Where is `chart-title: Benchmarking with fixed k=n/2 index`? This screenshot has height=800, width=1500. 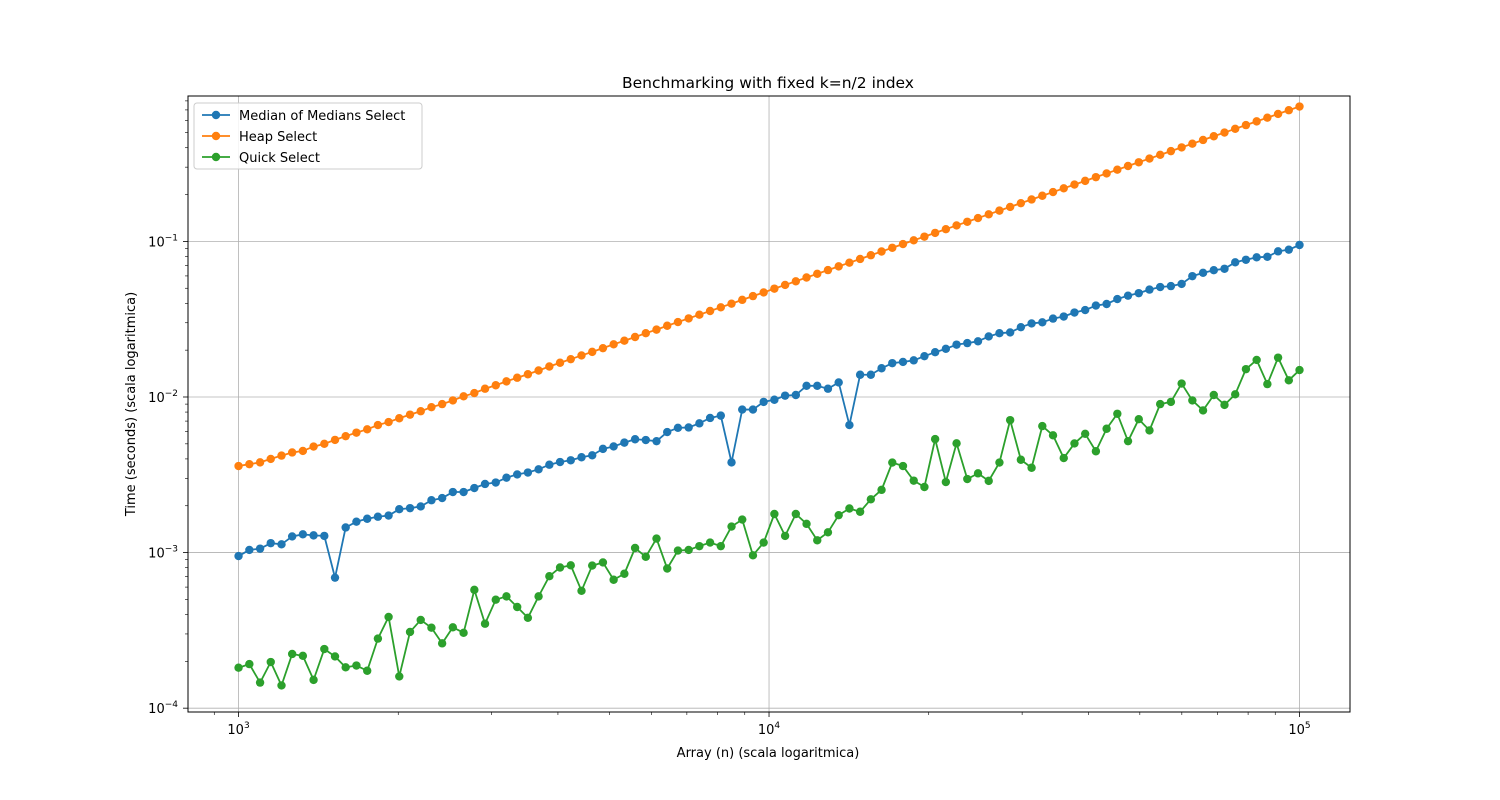
chart-title: Benchmarking with fixed k=n/2 index is located at coordinates (768, 83).